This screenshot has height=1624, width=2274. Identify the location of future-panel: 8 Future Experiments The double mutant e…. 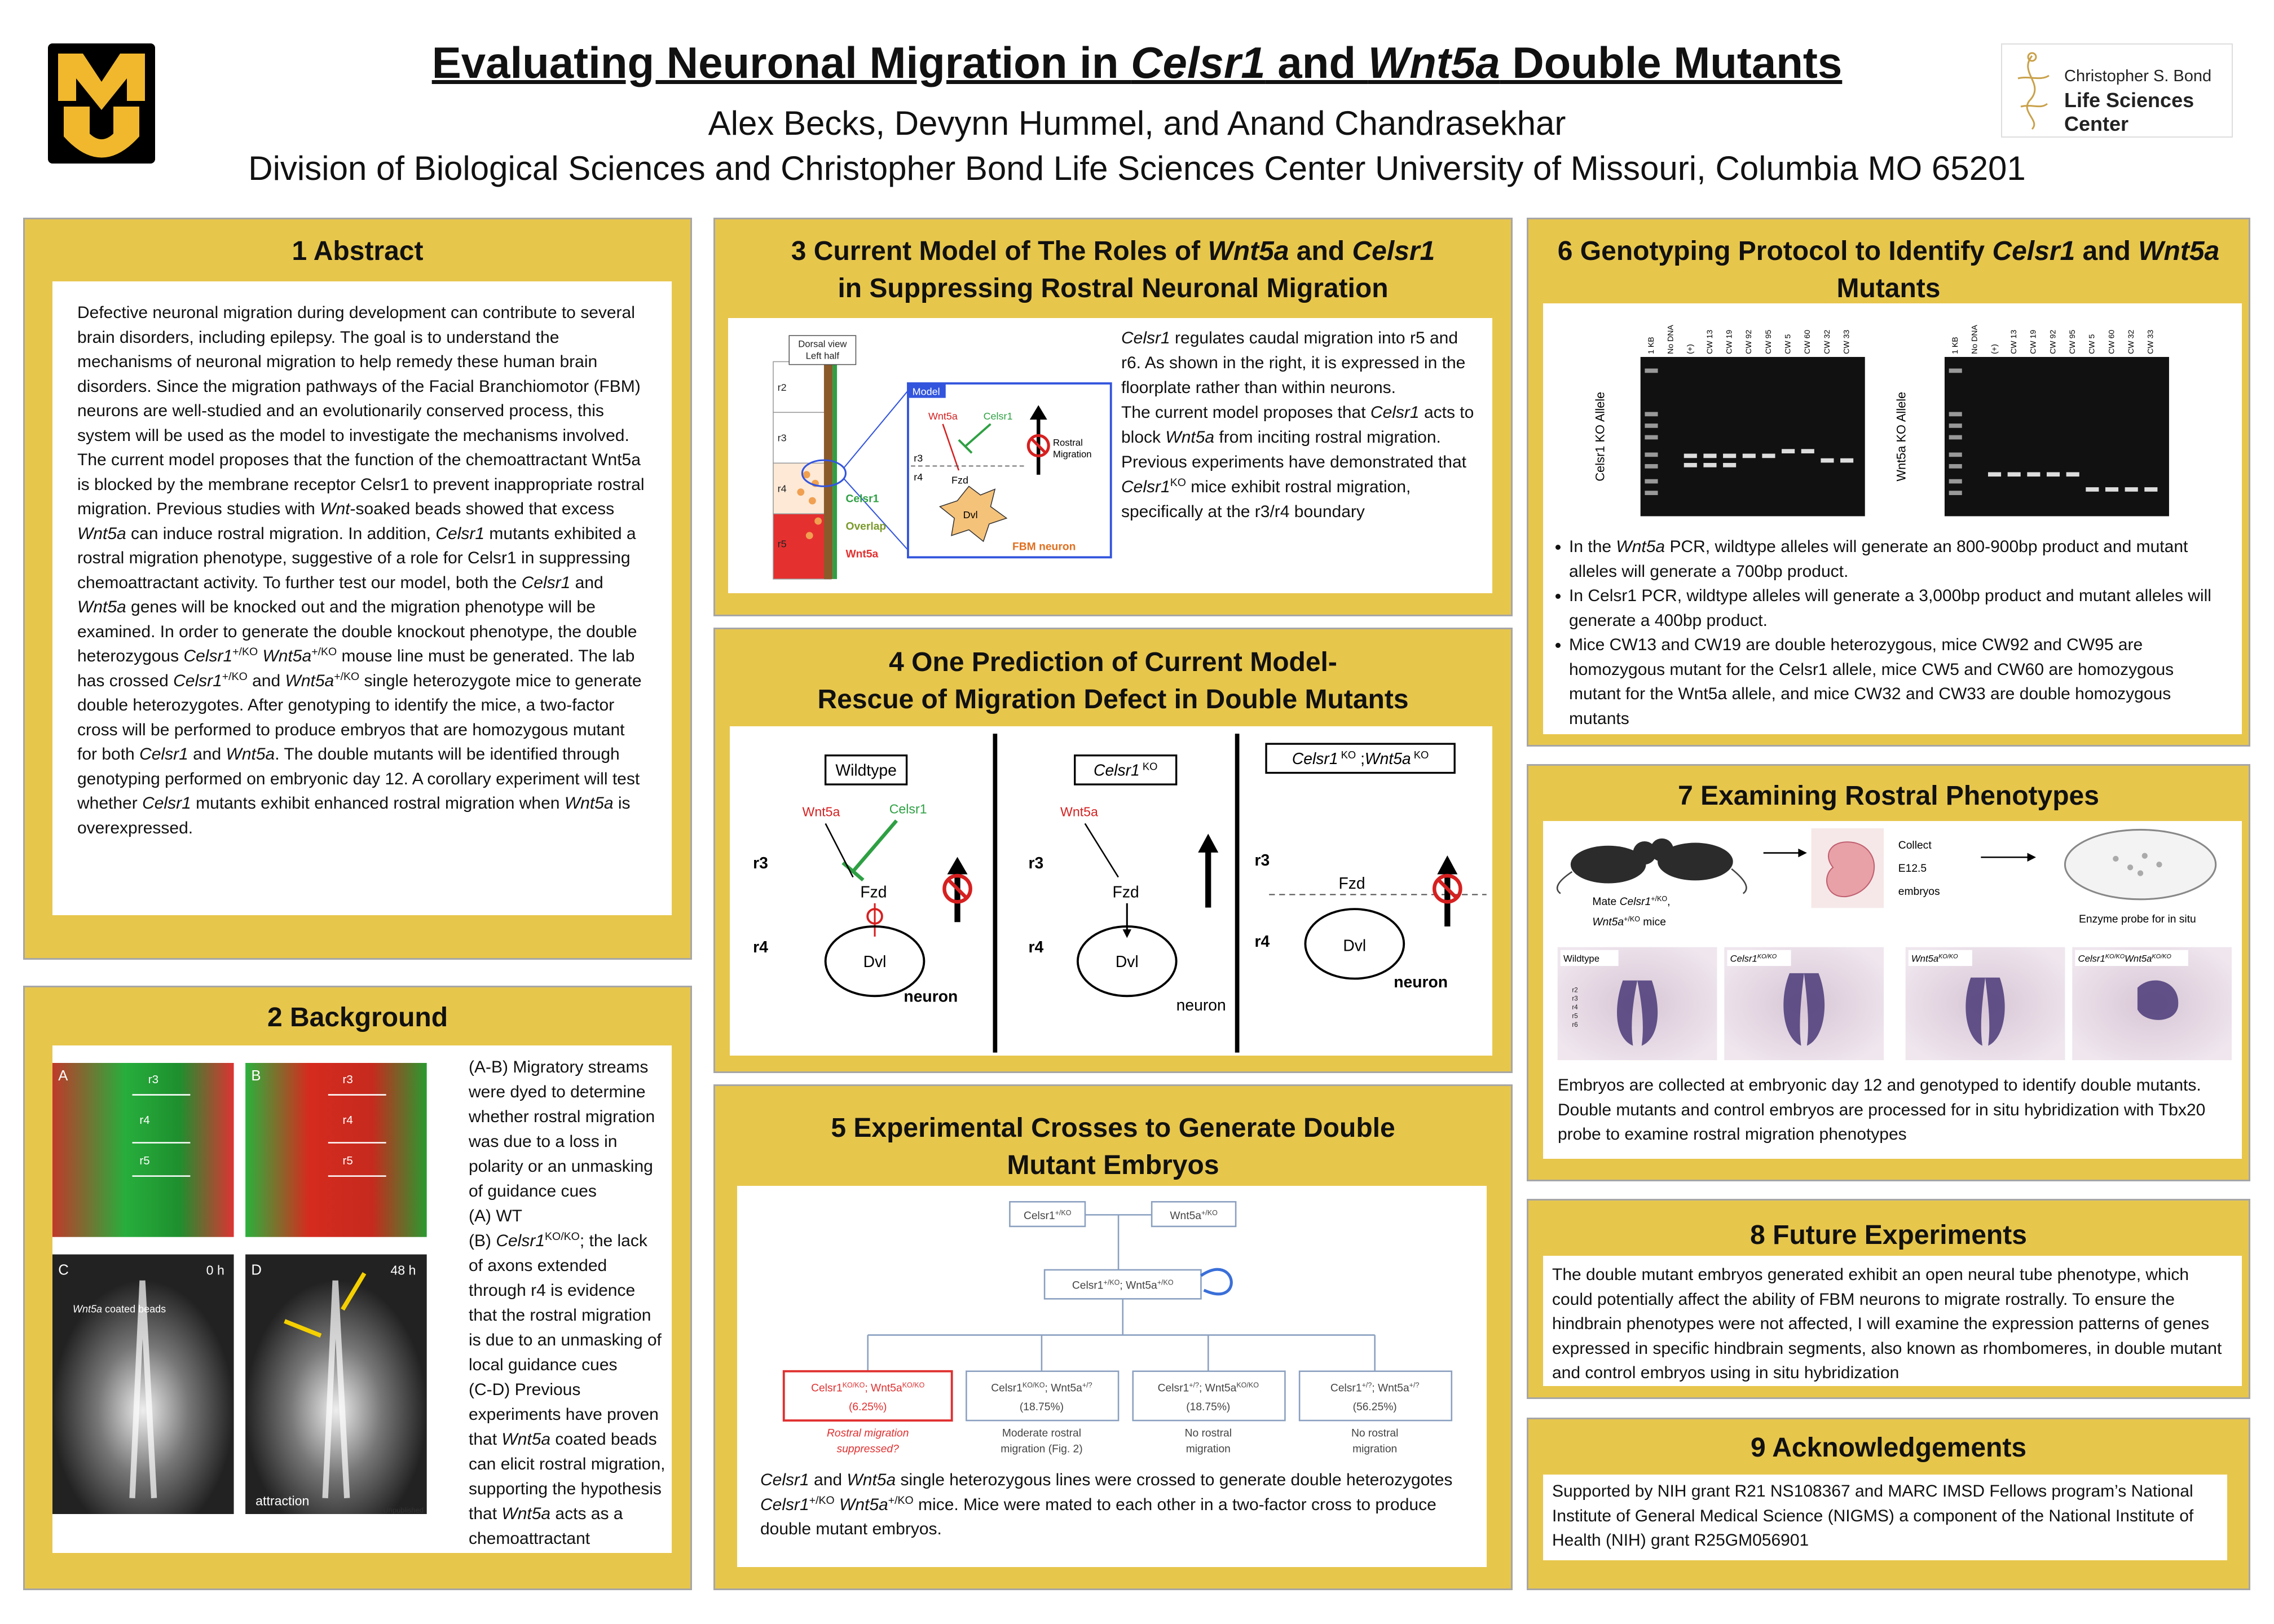
(1888, 1299).